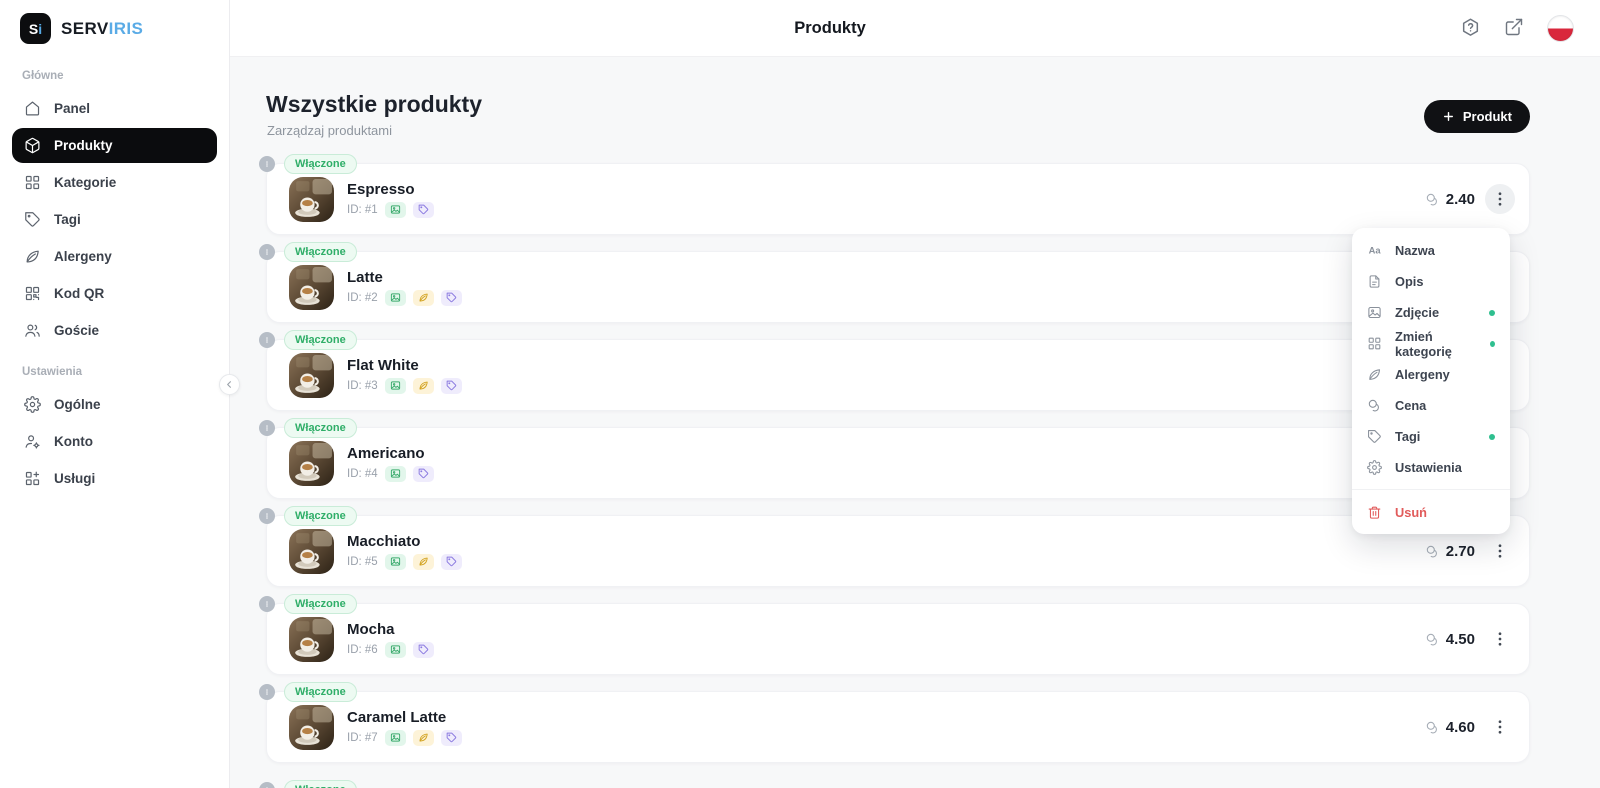 The image size is (1600, 788). I want to click on trash-icon, so click(1374, 512).